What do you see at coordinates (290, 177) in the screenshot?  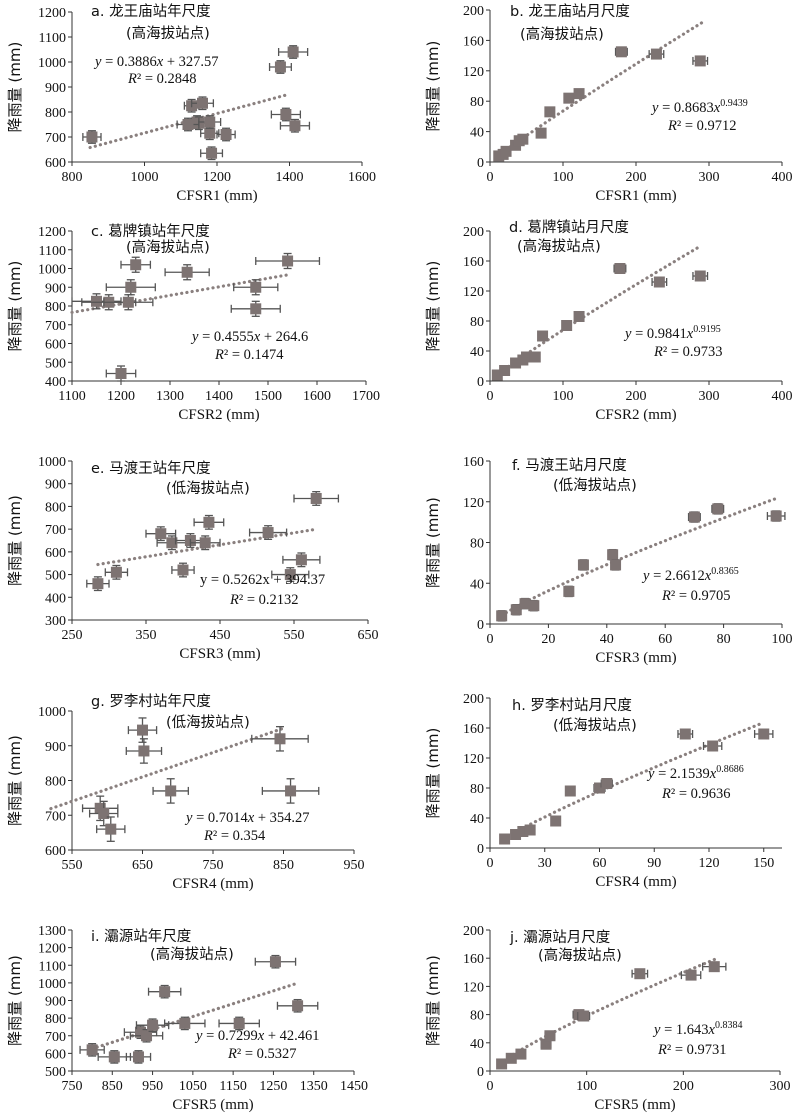 I see `x-tick-label: 1400` at bounding box center [290, 177].